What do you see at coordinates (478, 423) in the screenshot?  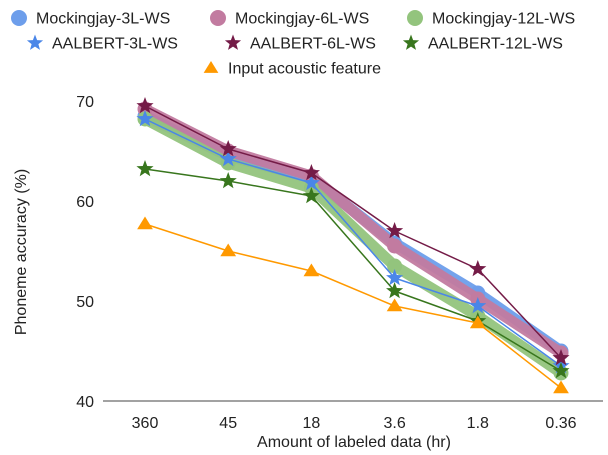 I see `x-tick-label: 1.8` at bounding box center [478, 423].